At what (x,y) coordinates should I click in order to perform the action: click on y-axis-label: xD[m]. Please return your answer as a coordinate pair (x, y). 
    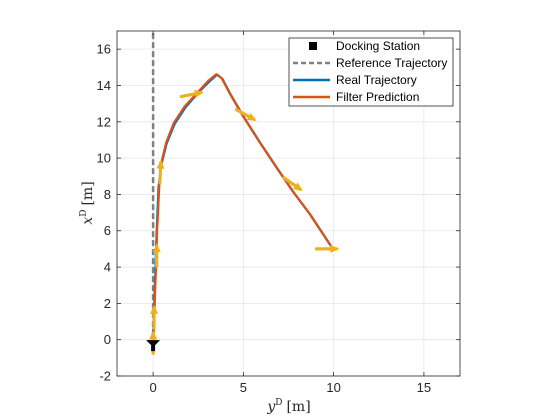
    Looking at the image, I should click on (87, 202).